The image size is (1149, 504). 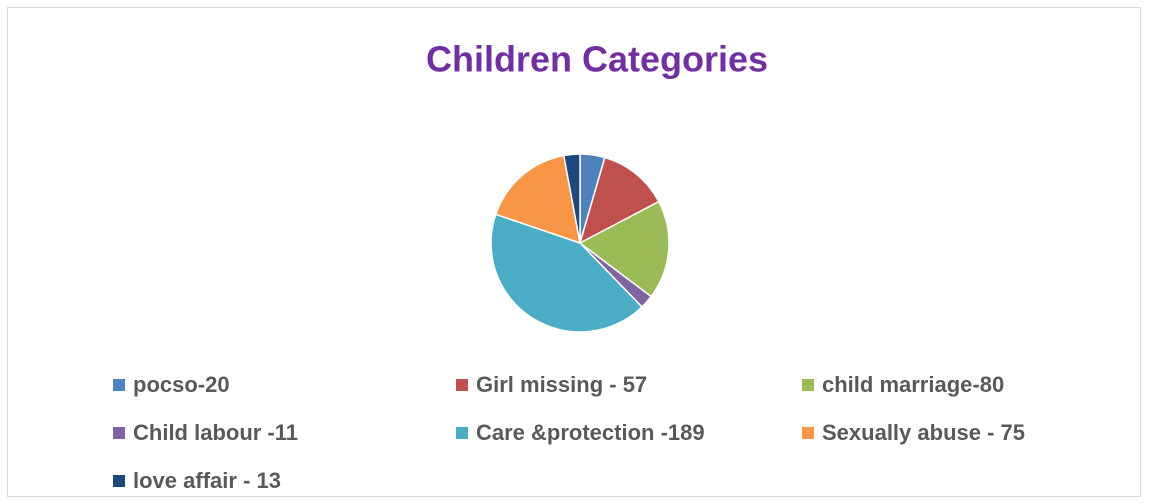 What do you see at coordinates (181, 384) in the screenshot?
I see `legend-label: pocso-20` at bounding box center [181, 384].